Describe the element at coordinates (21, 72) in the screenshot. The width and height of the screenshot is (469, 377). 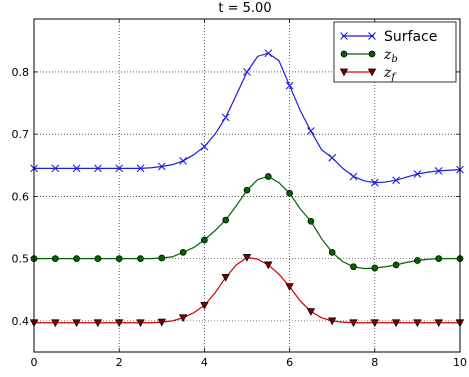
I see `y-tick-label: 0.8` at that location.